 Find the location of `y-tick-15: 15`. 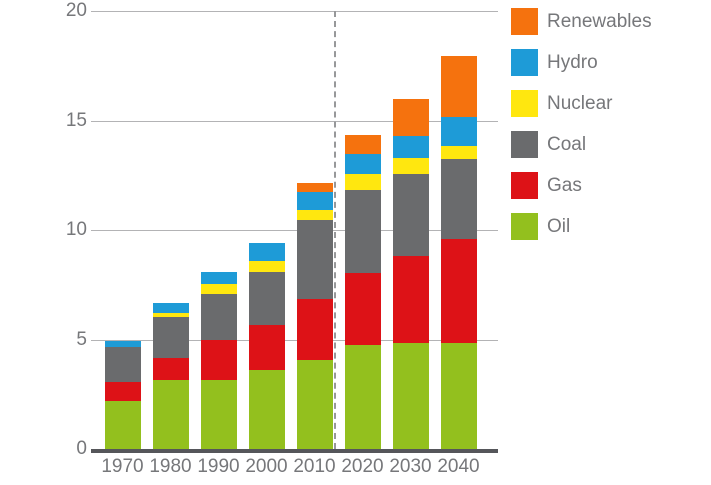

y-tick-15: 15 is located at coordinates (76, 120).